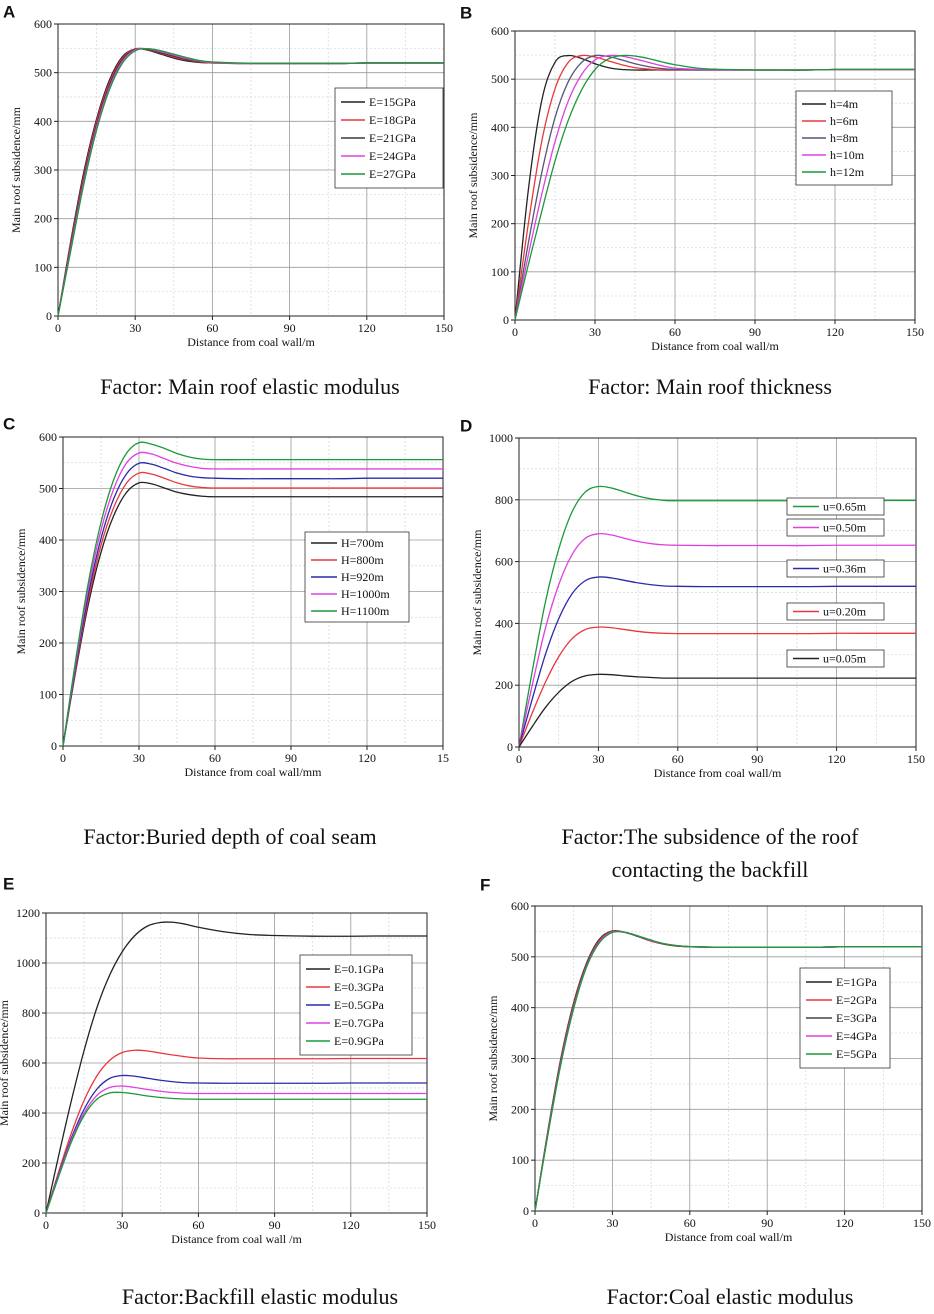 Image resolution: width=934 pixels, height=1314 pixels. I want to click on legend-label: u=0.05m, so click(845, 659).